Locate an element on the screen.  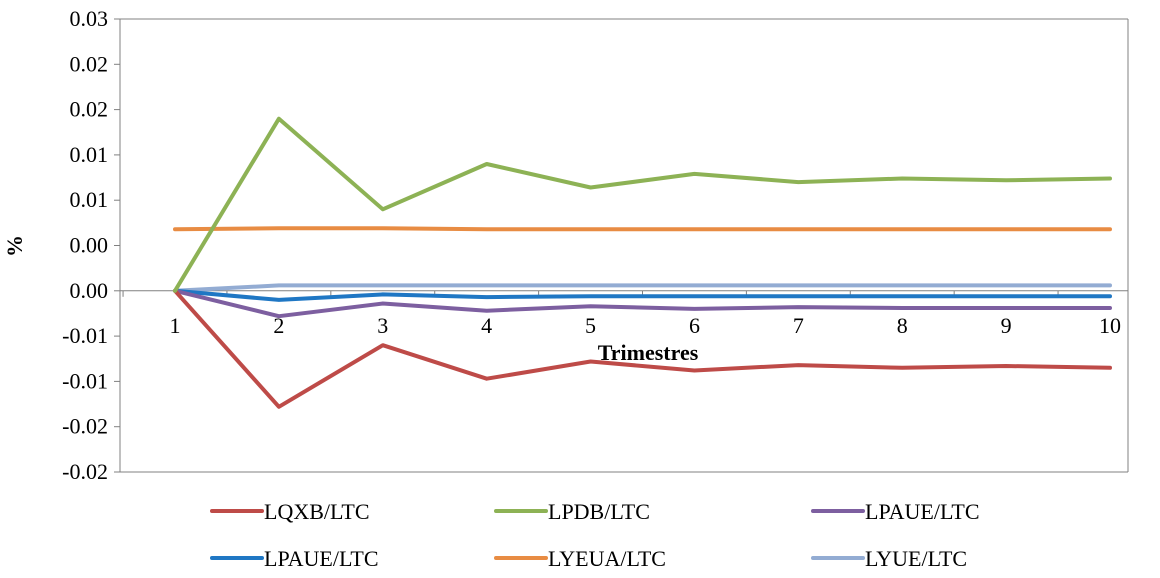
legend-label: LYEUA/LTC is located at coordinates (607, 558).